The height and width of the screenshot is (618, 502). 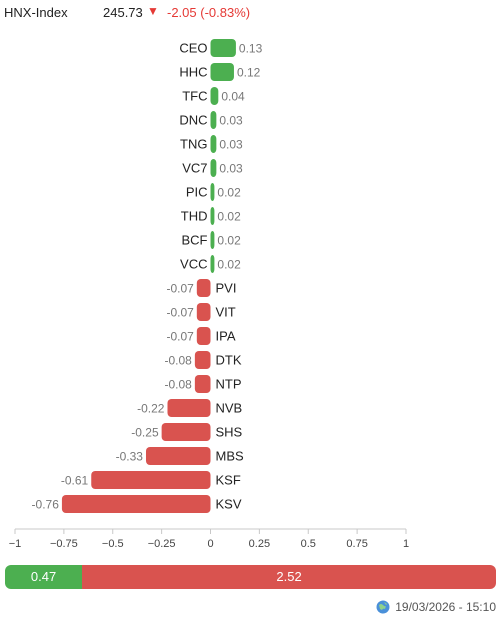 I want to click on bar-dnc, so click(x=213, y=120).